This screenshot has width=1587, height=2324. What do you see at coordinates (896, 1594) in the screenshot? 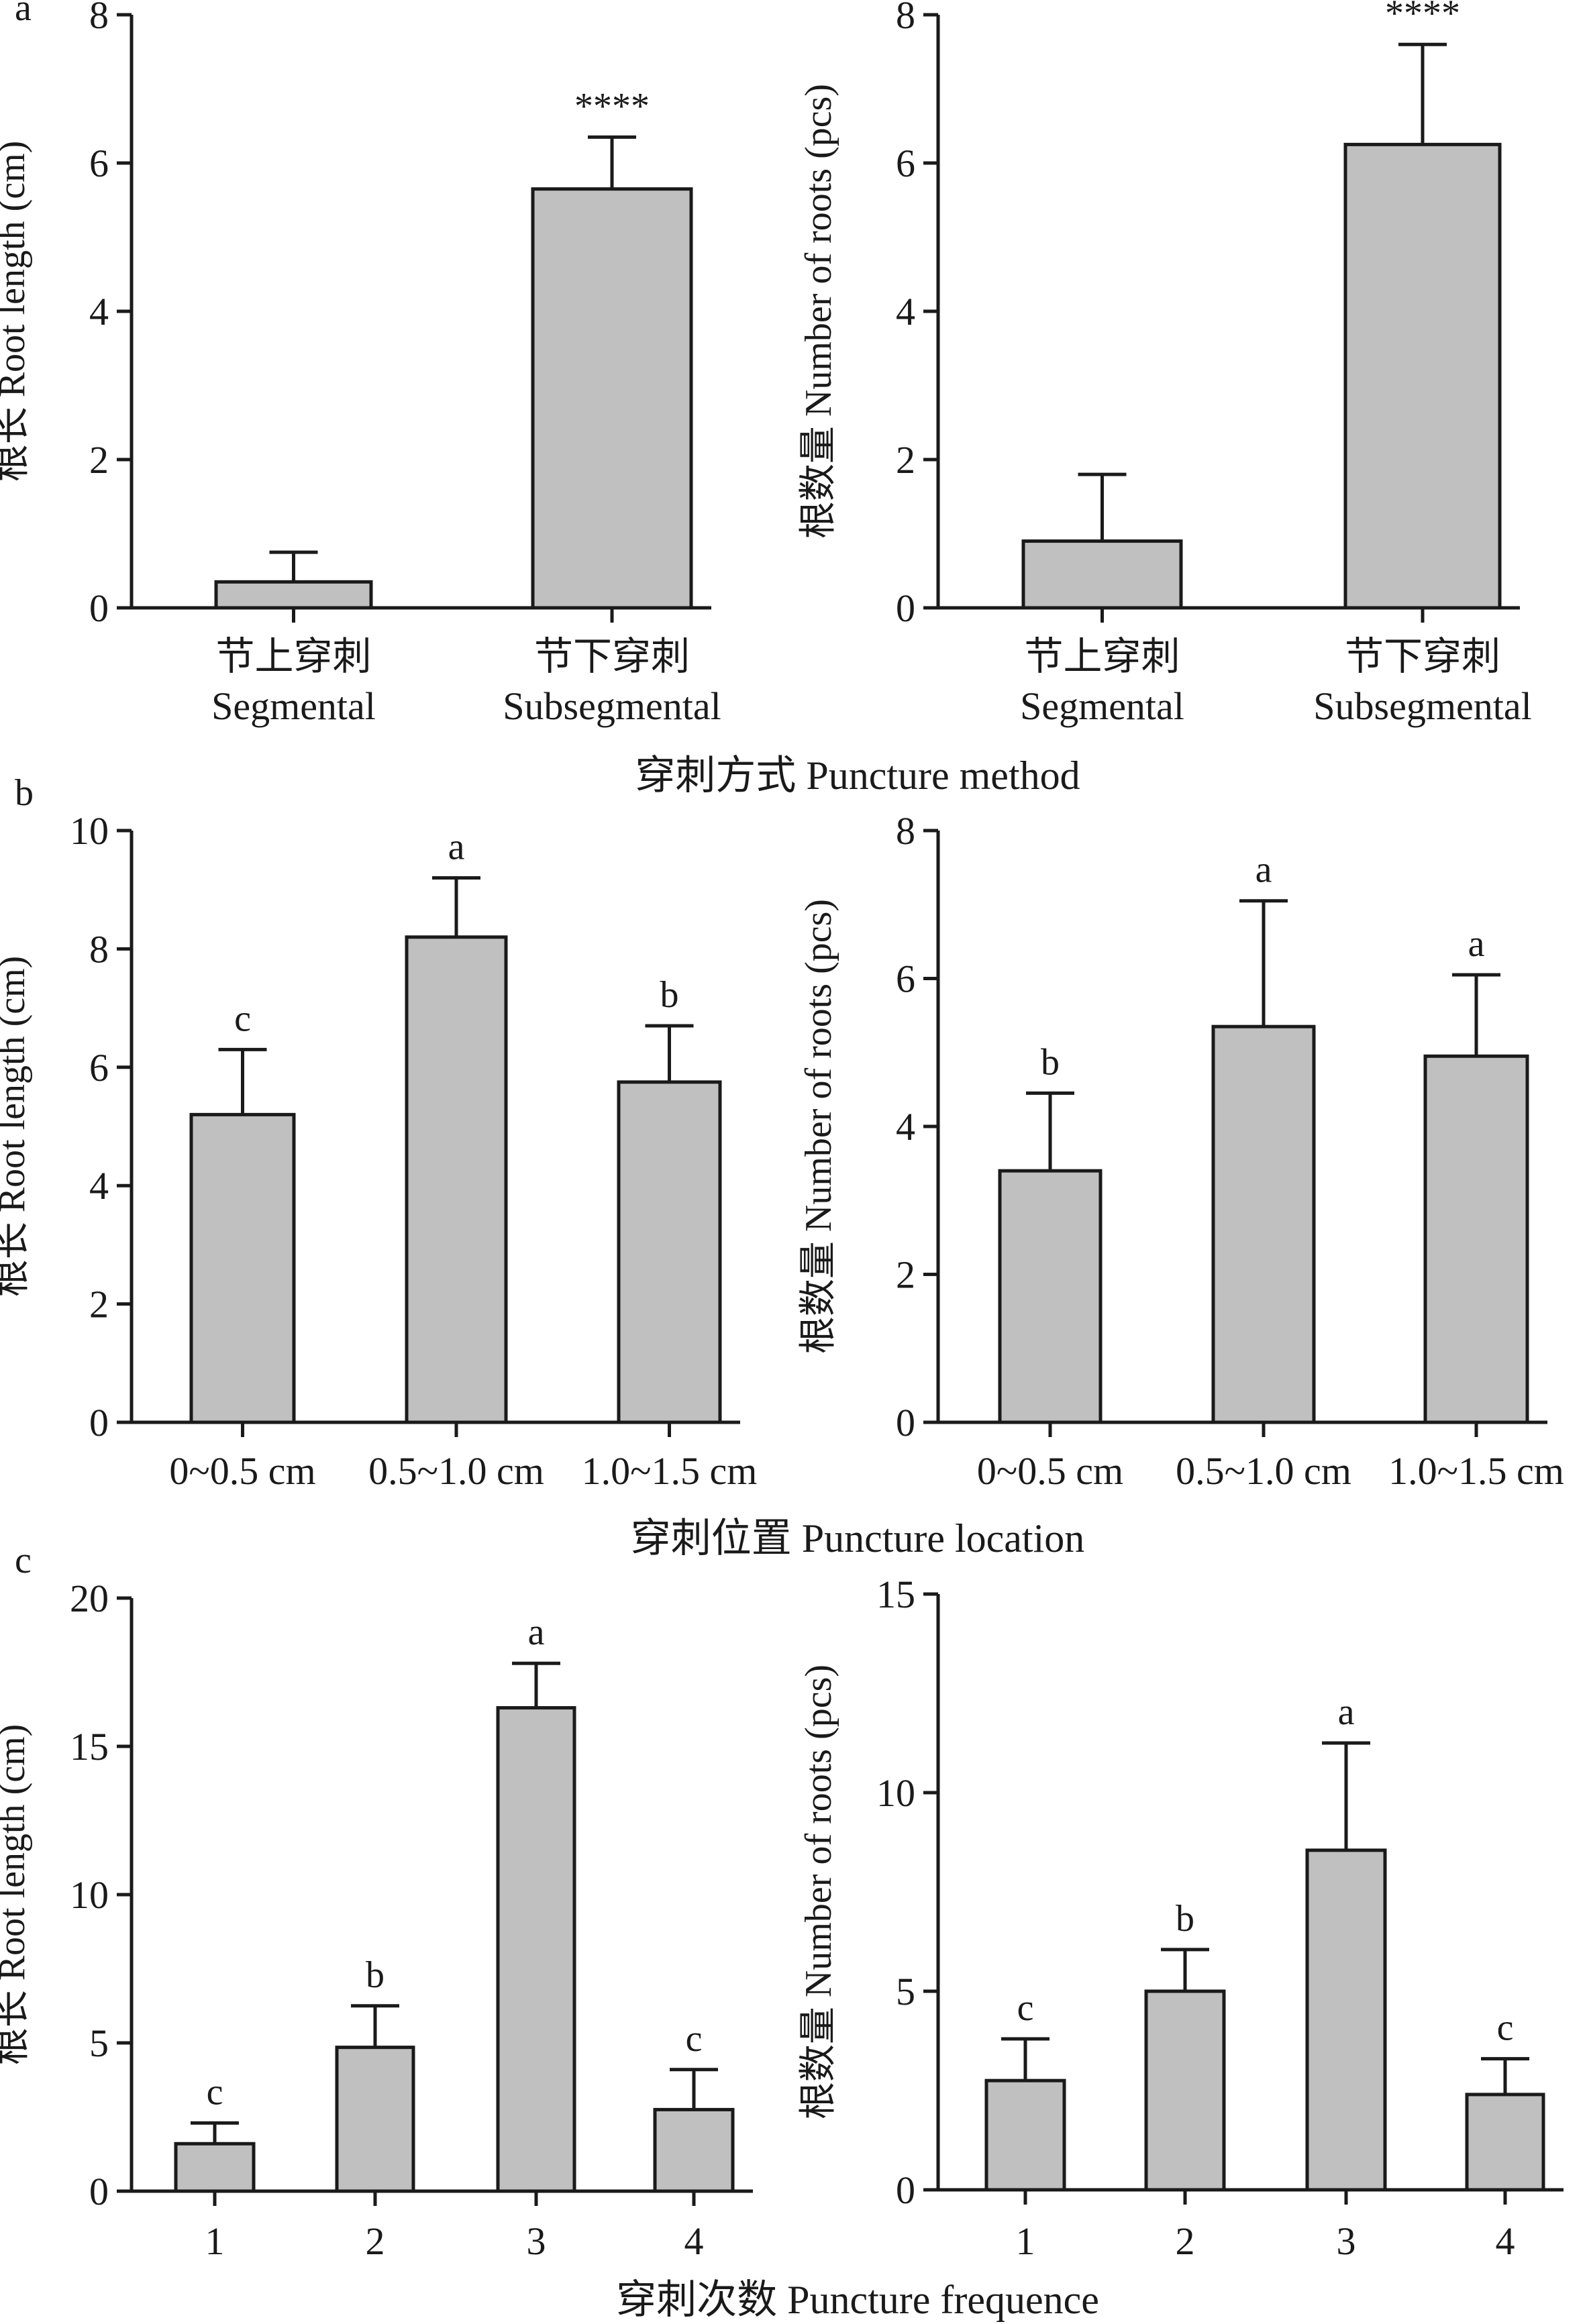
I see `chart6-y-tick-label-3: 15` at bounding box center [896, 1594].